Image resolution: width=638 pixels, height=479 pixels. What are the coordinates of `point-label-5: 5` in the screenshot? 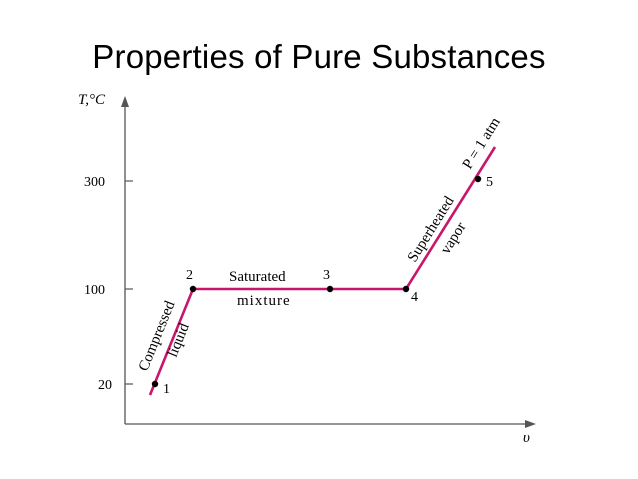 It's located at (489, 182).